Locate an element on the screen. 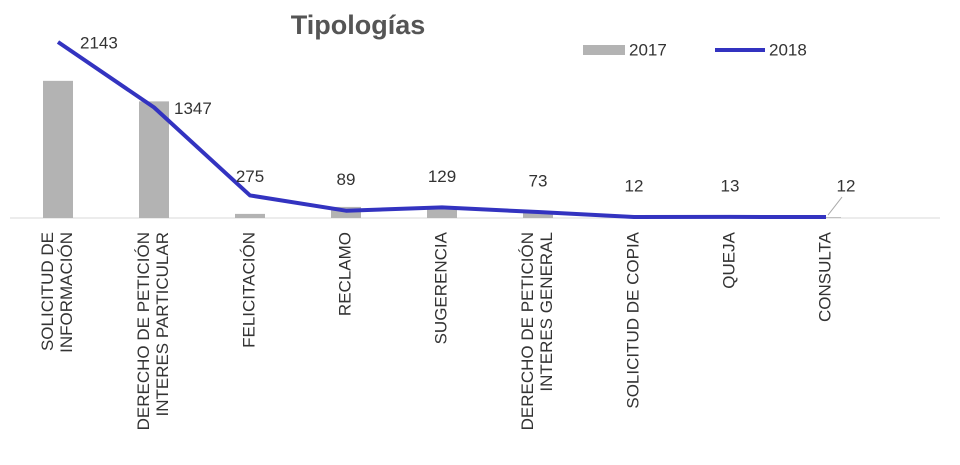  data-label: 275 is located at coordinates (250, 176).